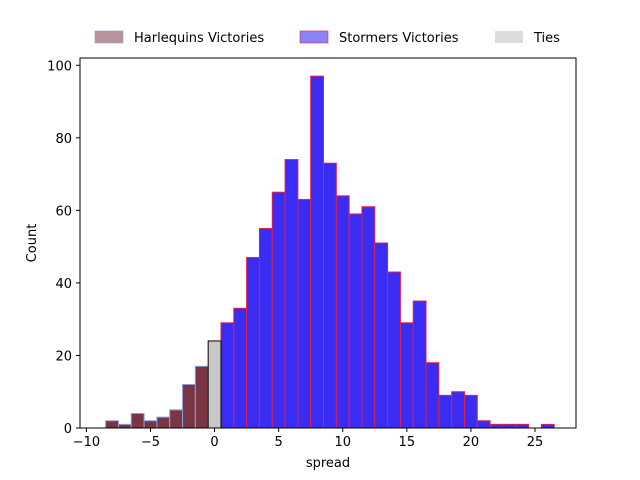  Describe the element at coordinates (471, 442) in the screenshot. I see `x-tick-label-6: 20` at that location.